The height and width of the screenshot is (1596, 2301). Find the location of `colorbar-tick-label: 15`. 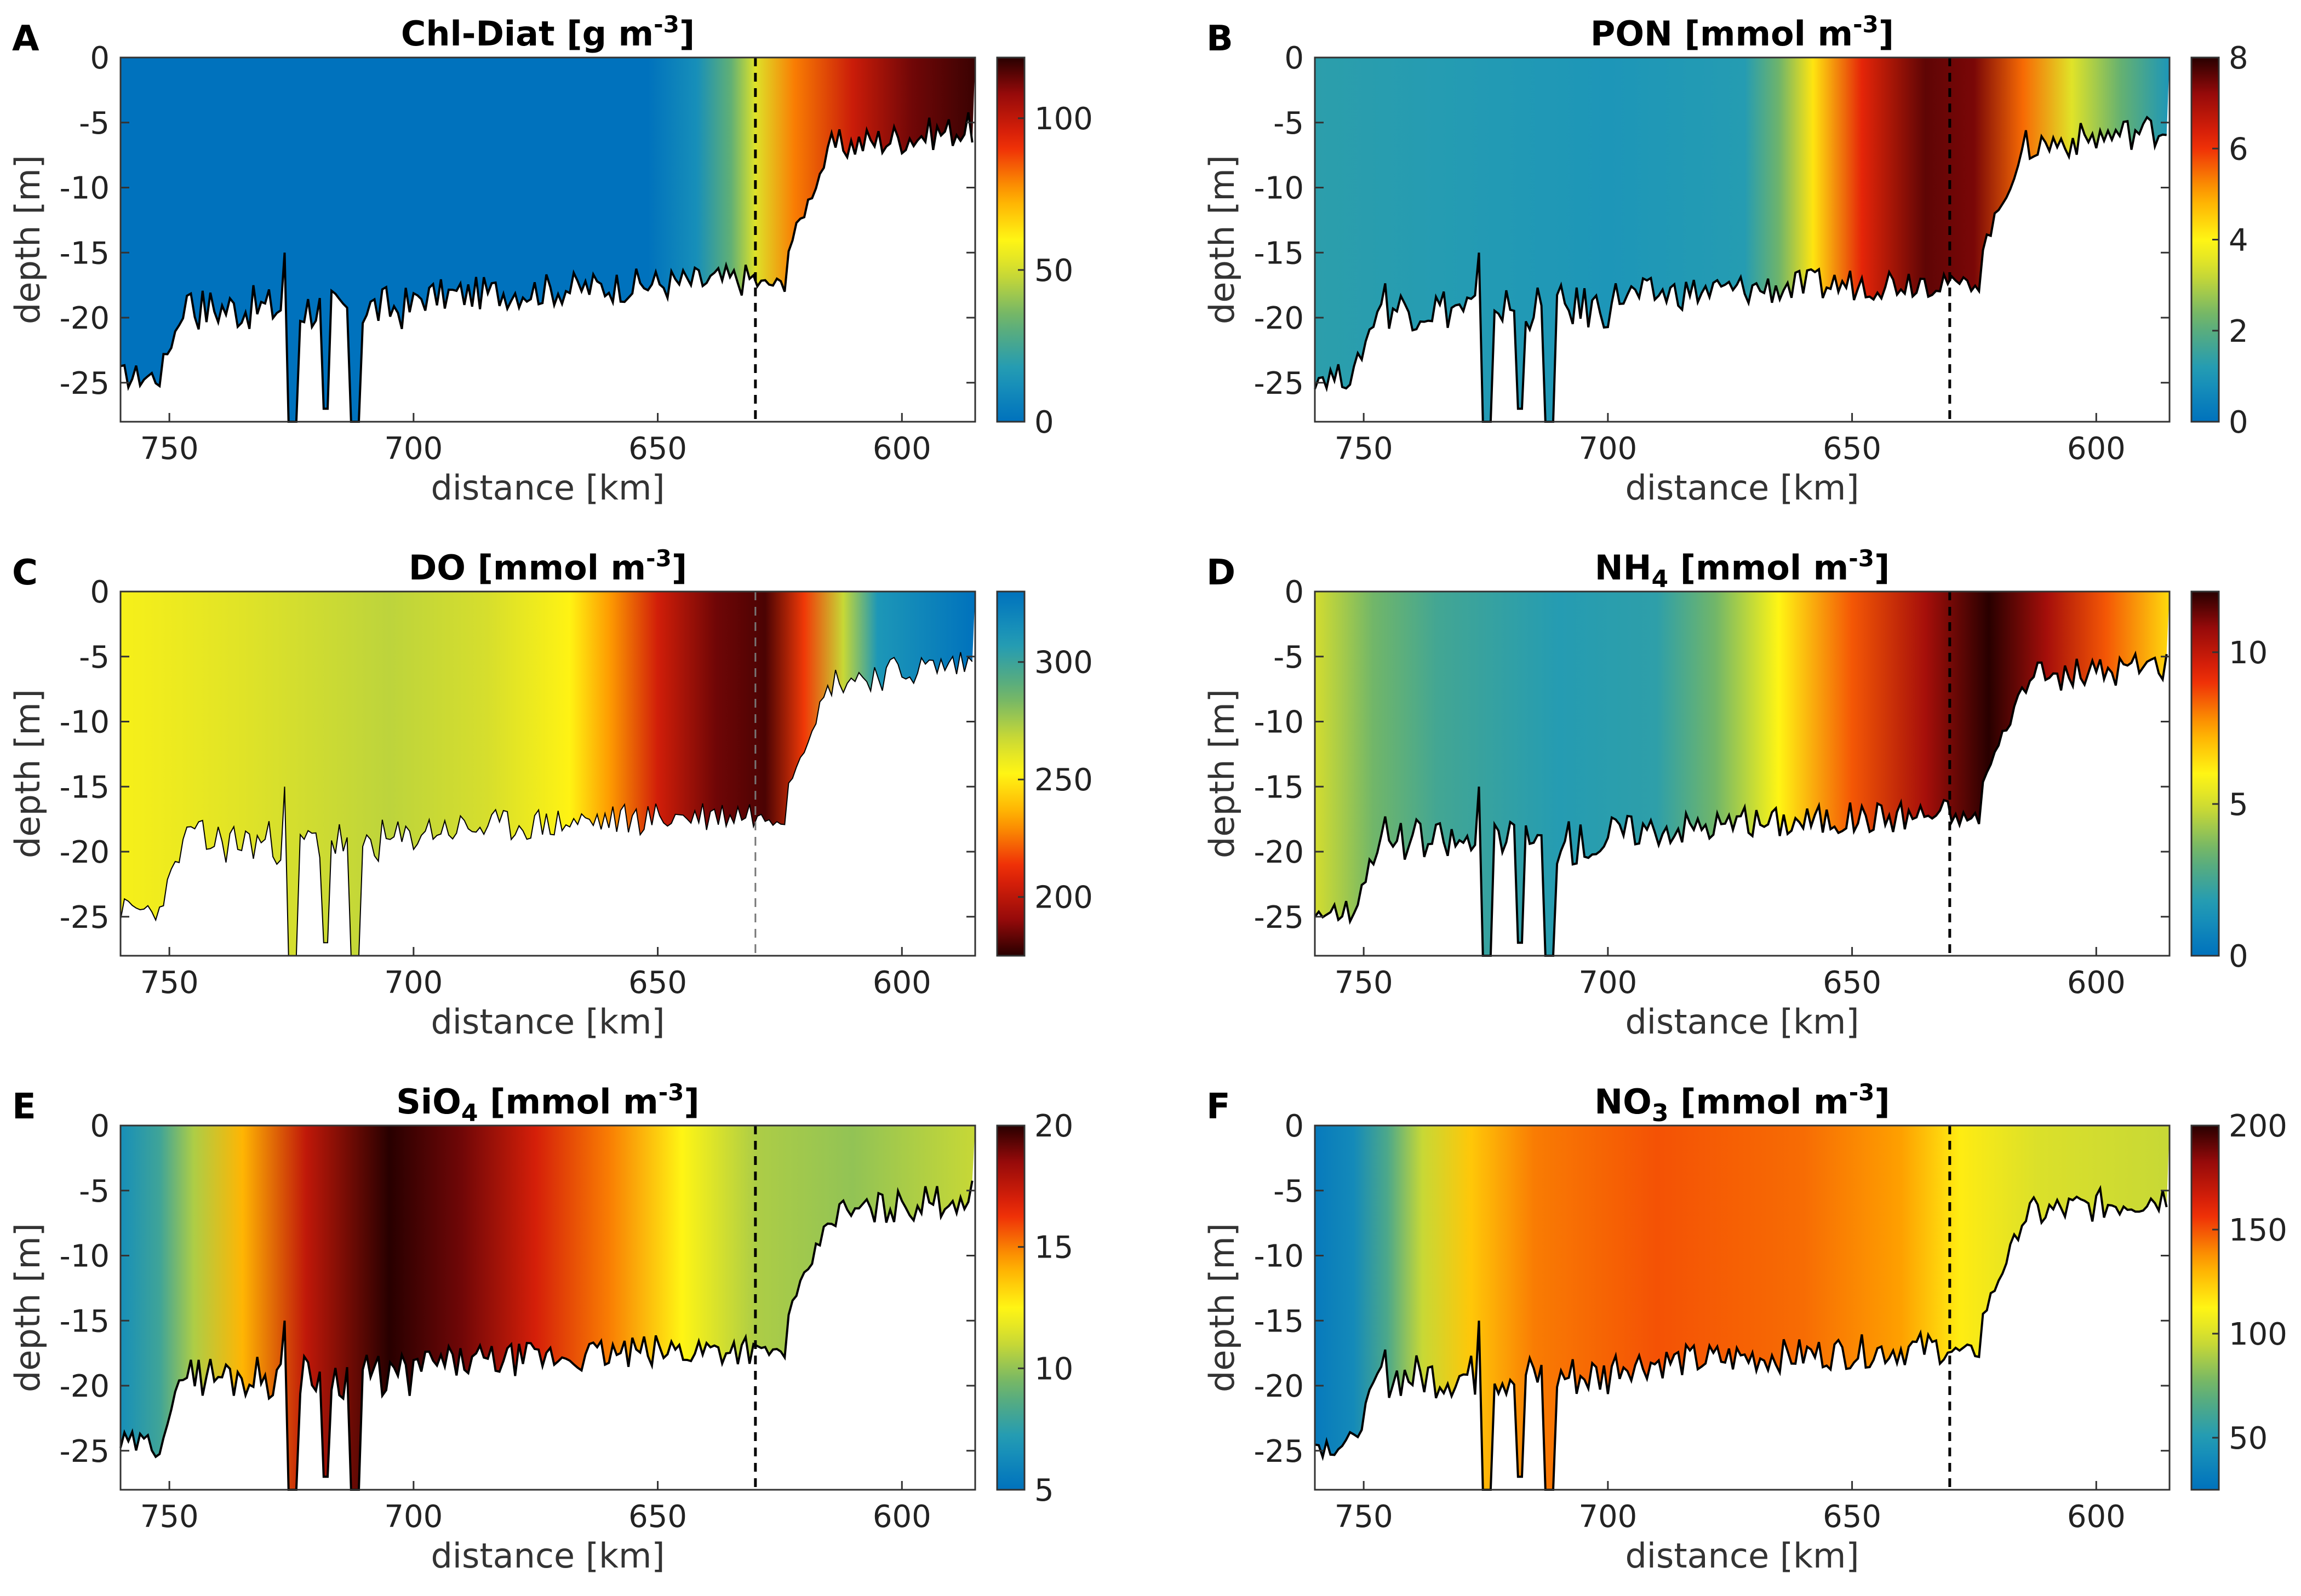

colorbar-tick-label: 15 is located at coordinates (1053, 1248).